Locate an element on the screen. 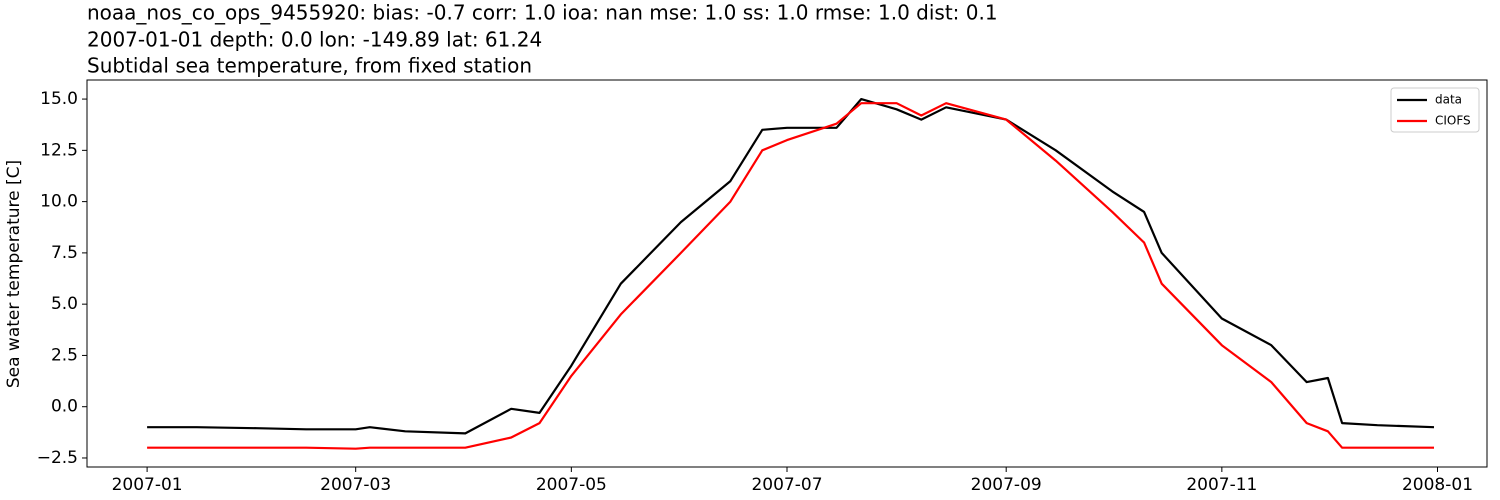 The height and width of the screenshot is (500, 1500). y-tick-label: 7.5 is located at coordinates (64, 253).